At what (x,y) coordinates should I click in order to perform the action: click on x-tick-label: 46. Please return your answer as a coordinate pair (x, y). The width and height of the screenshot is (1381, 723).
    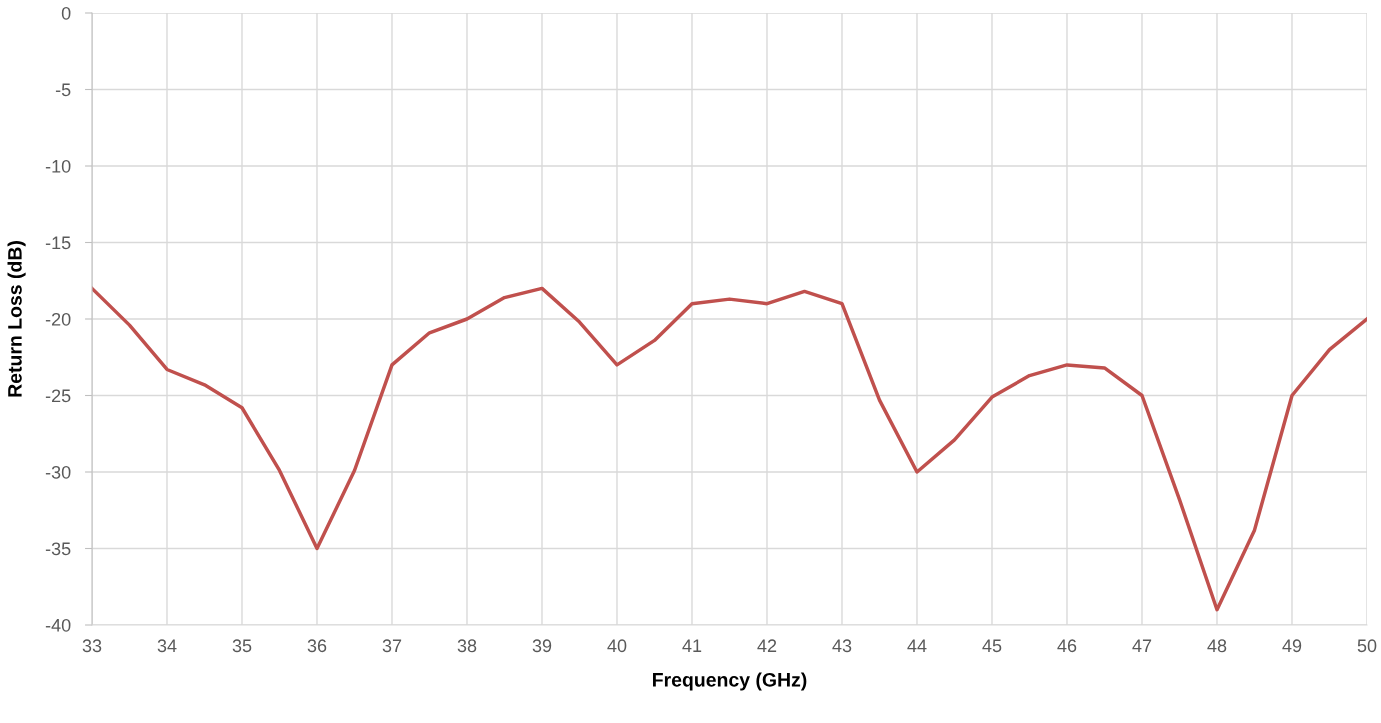
    Looking at the image, I should click on (1067, 646).